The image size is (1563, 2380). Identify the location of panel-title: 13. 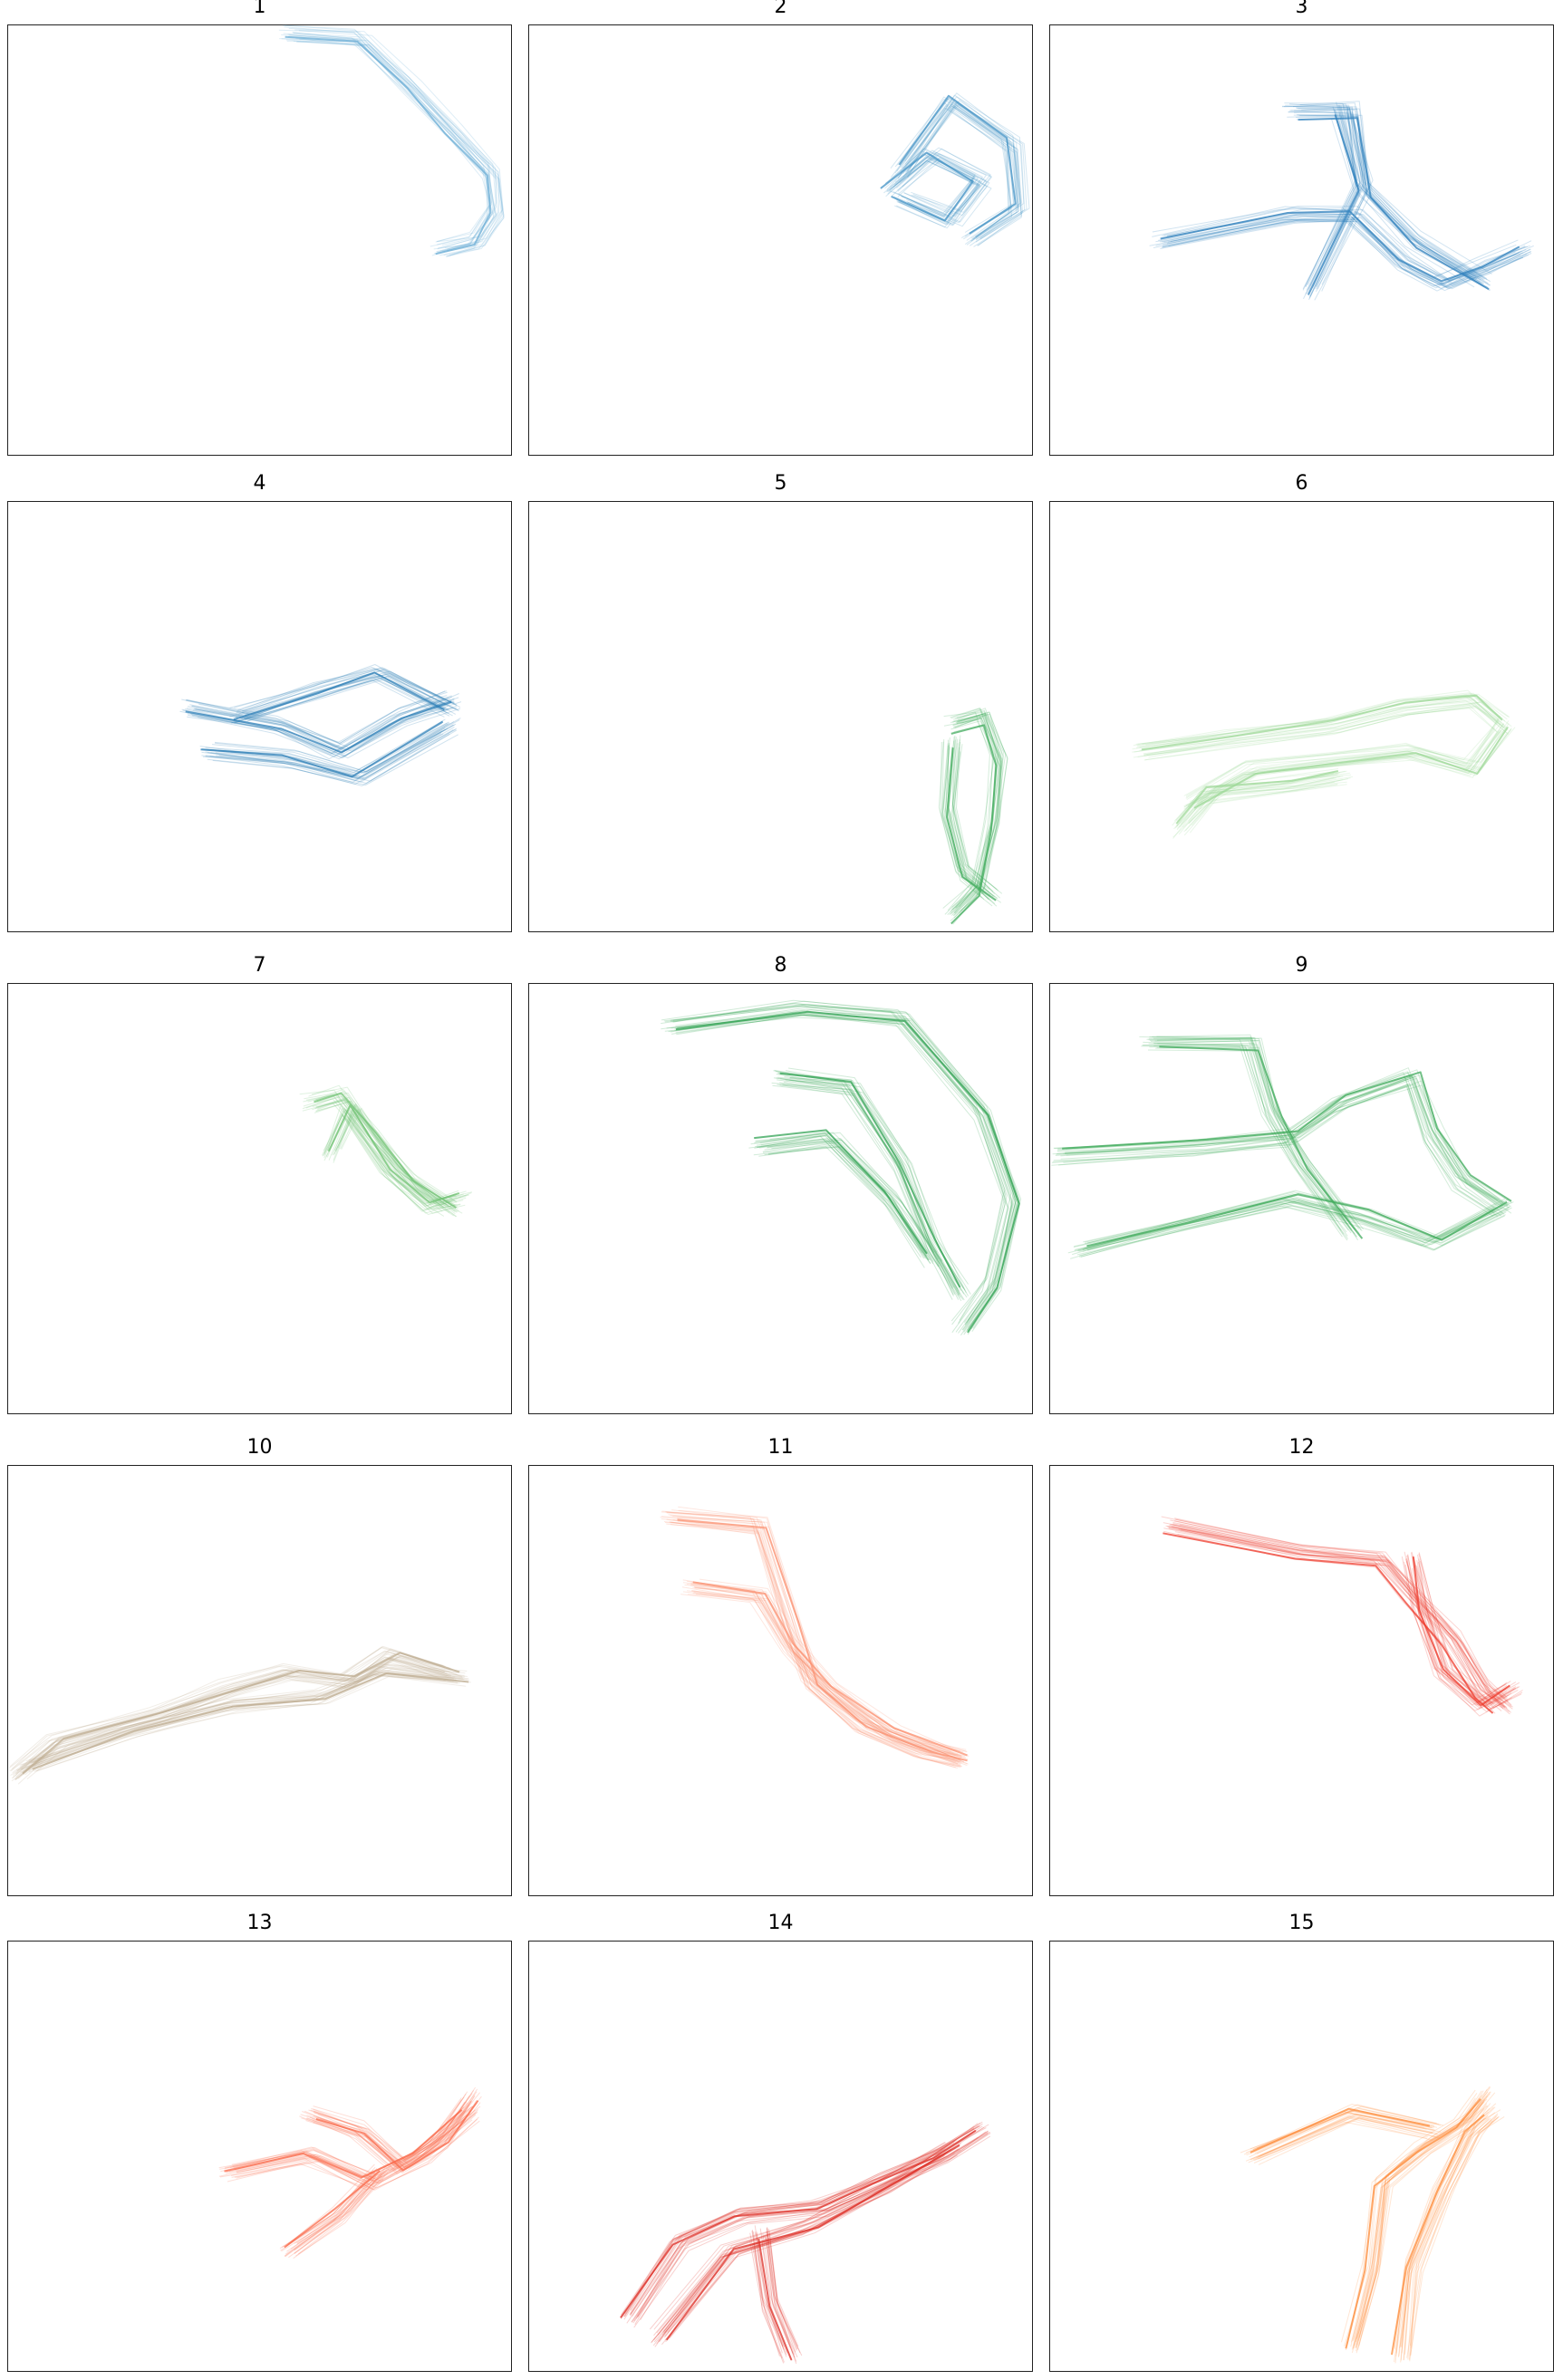
(259, 1923).